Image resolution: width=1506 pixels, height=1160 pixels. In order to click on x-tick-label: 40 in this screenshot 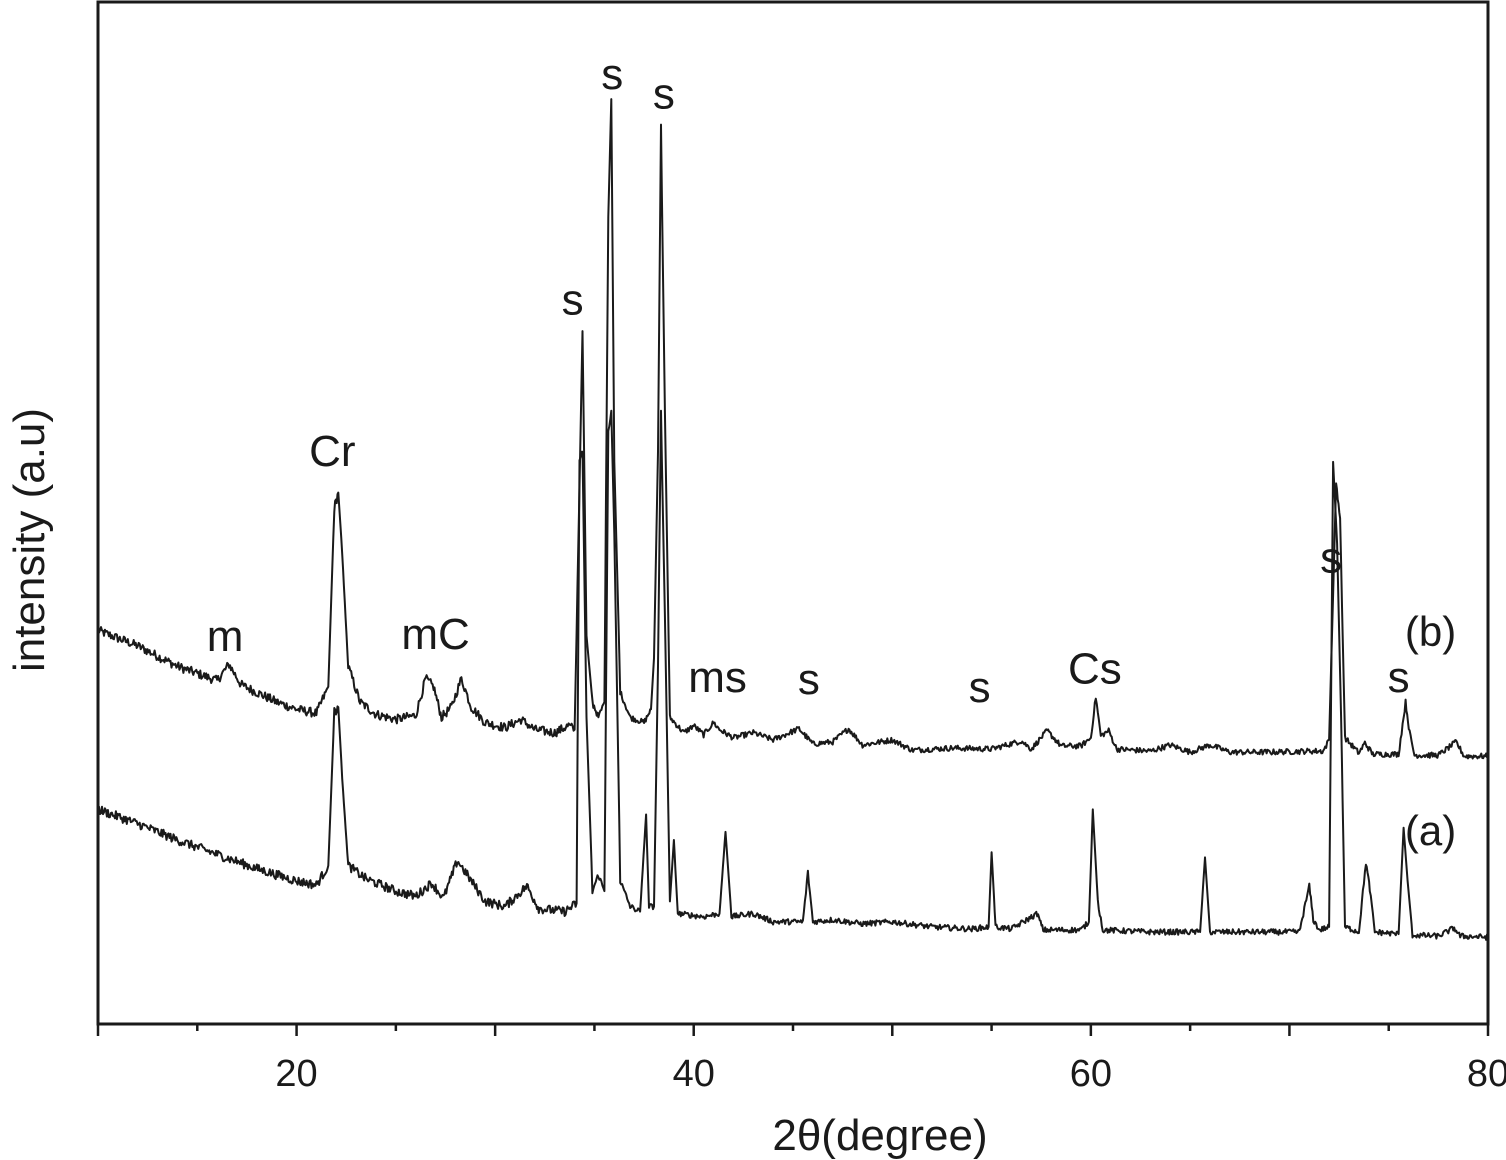, I will do `click(694, 1074)`.